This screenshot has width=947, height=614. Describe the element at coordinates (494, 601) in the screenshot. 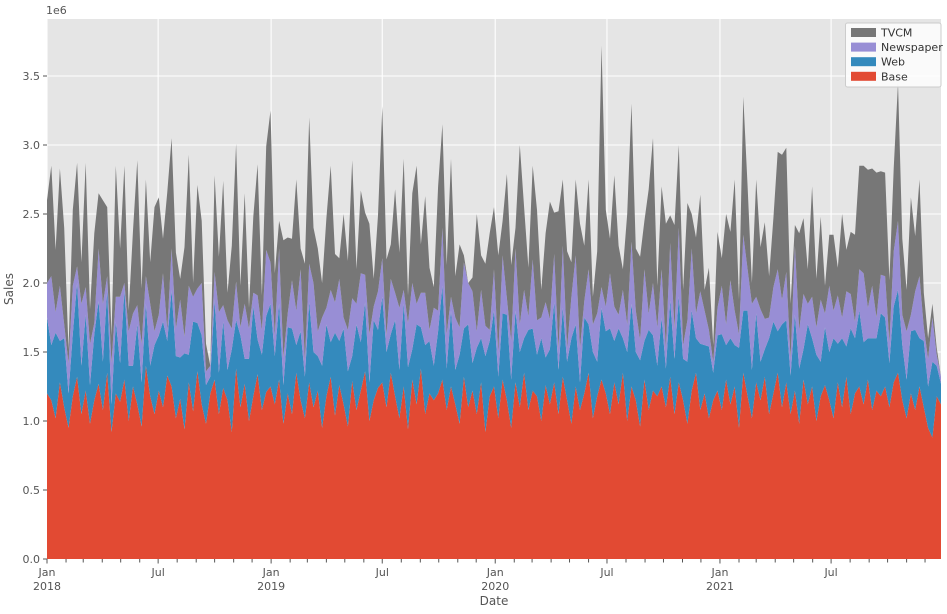

I see `x-axis-label: Date` at that location.